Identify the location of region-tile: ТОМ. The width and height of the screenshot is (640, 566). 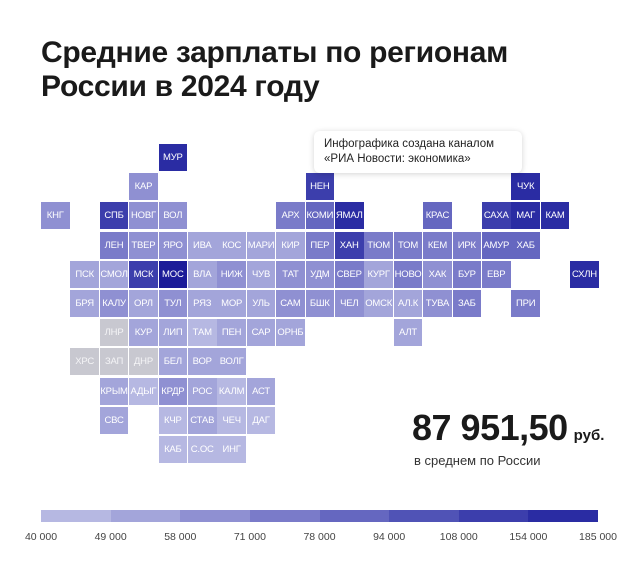
(408, 245).